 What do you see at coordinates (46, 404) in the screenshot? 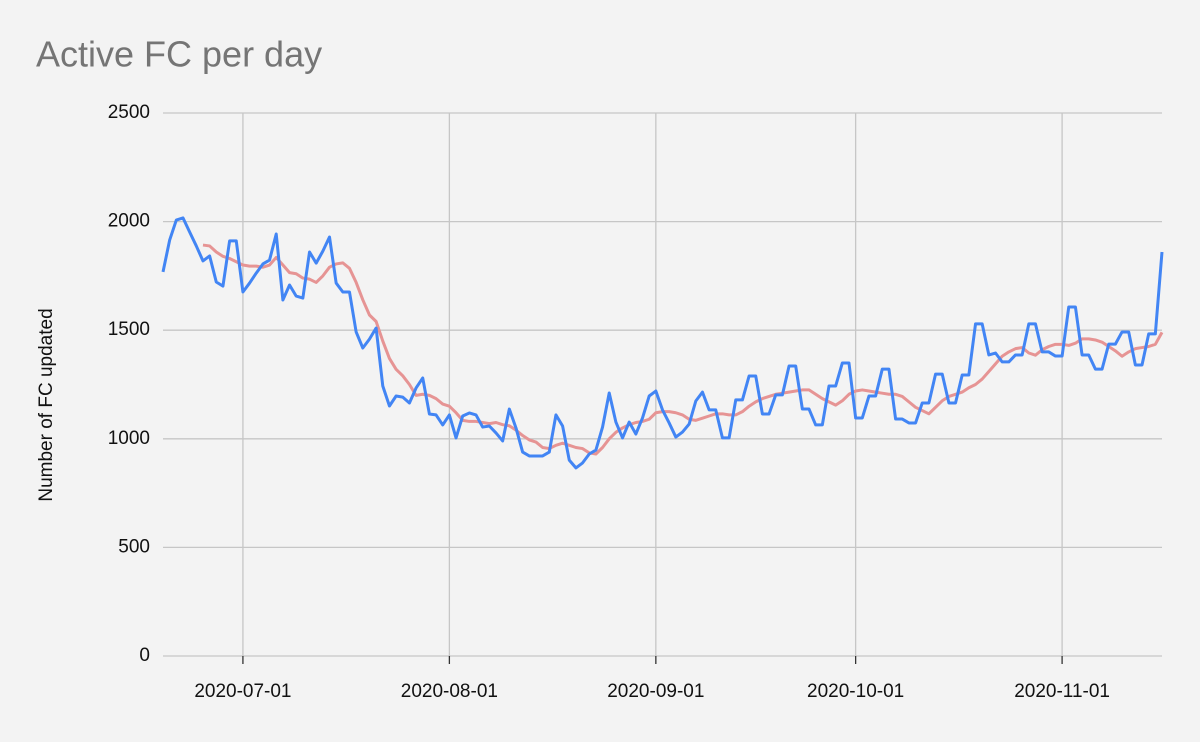
I see `y-axis-label: Number of FC updated` at bounding box center [46, 404].